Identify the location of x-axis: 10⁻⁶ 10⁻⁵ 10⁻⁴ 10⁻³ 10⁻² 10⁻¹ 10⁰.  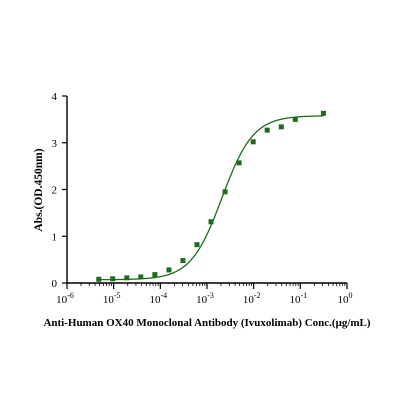
(204, 294).